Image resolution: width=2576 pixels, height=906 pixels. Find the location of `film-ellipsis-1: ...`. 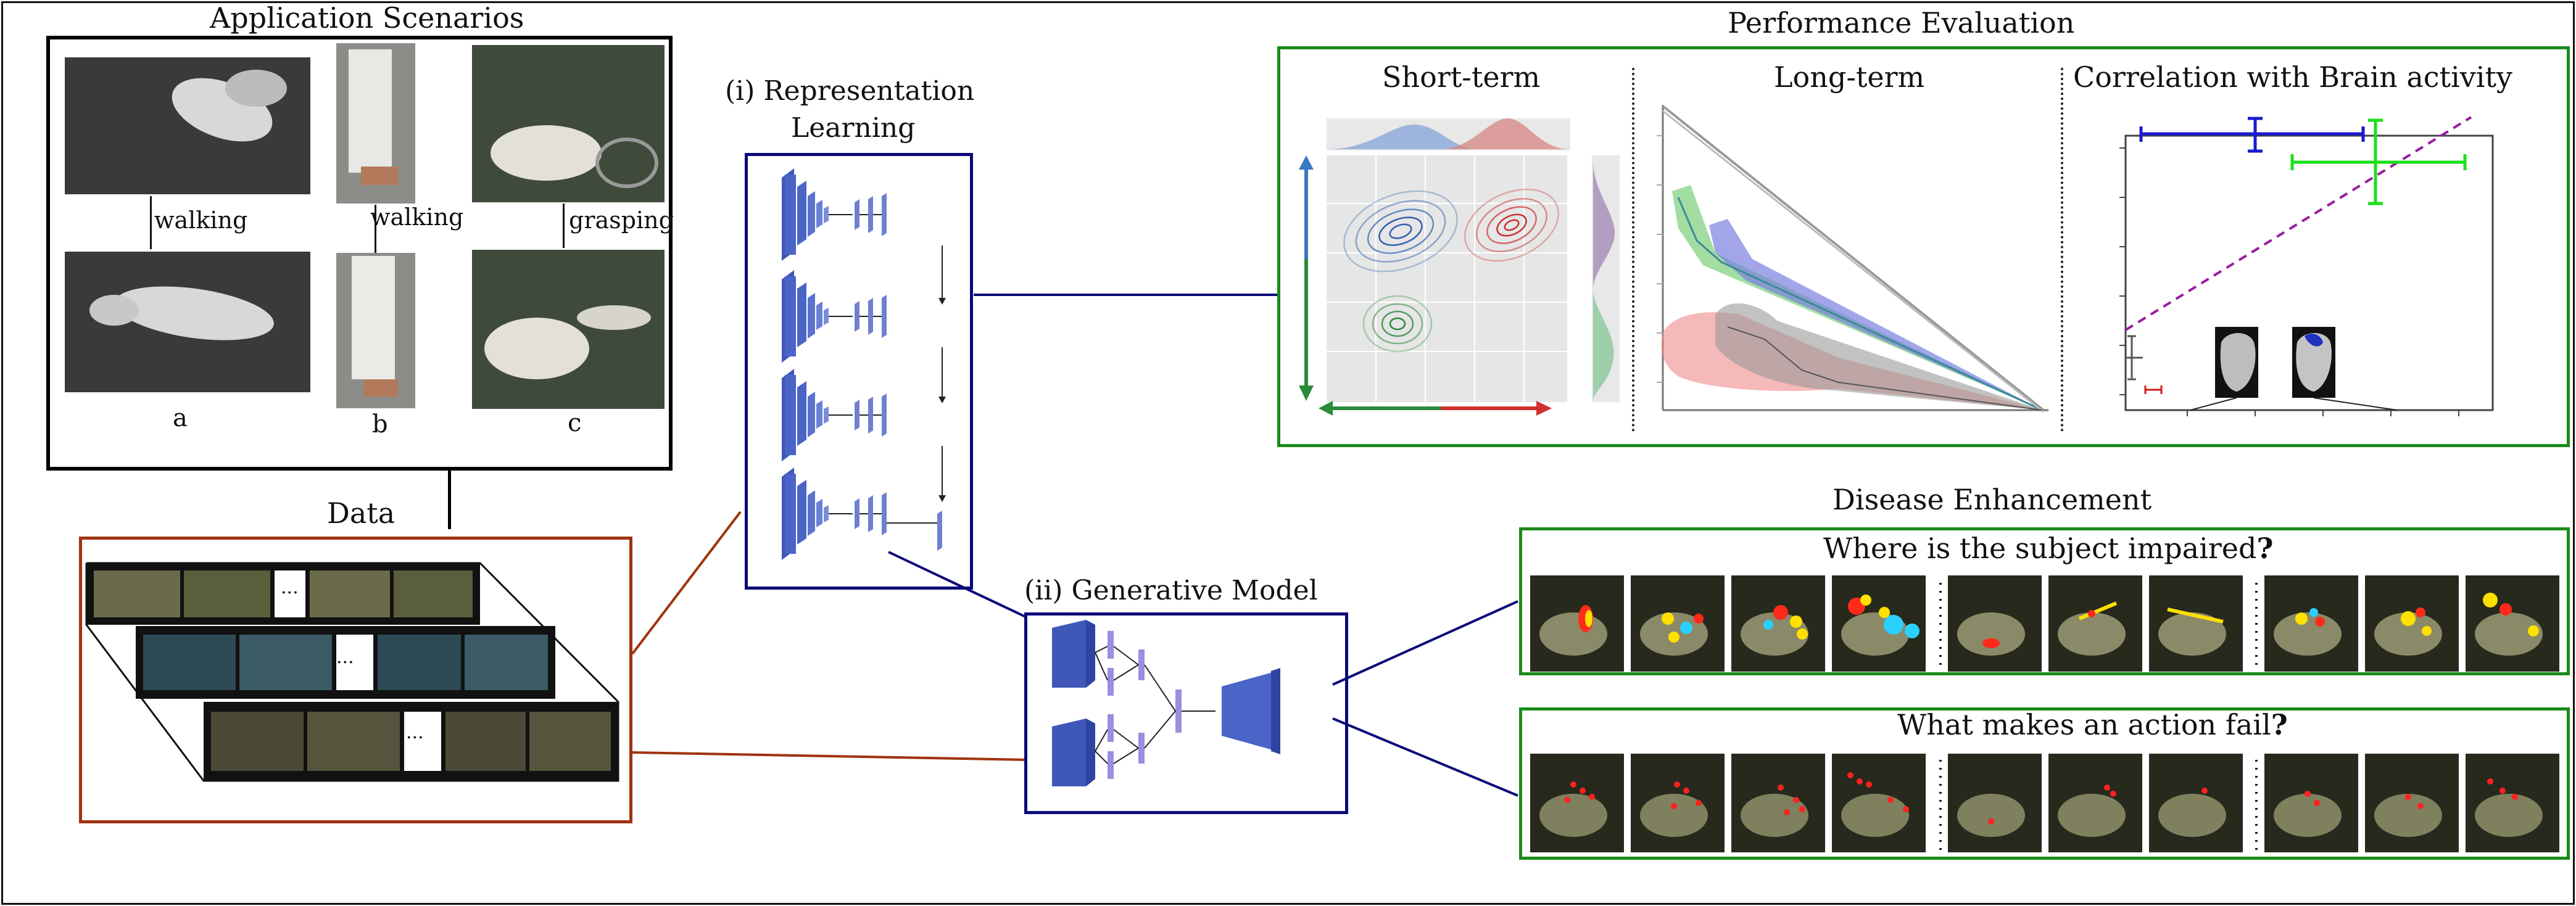

film-ellipsis-1: ... is located at coordinates (290, 587).